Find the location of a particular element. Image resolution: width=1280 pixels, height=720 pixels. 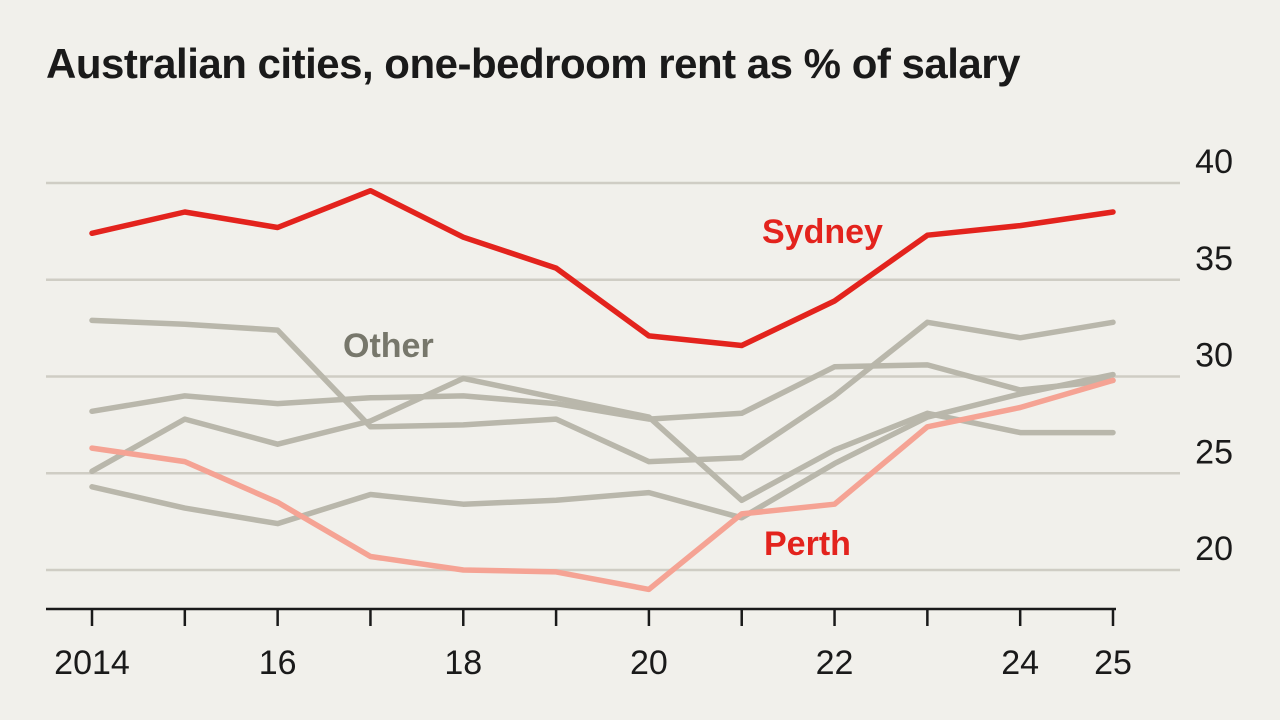

series-label-other: Other is located at coordinates (388, 346).